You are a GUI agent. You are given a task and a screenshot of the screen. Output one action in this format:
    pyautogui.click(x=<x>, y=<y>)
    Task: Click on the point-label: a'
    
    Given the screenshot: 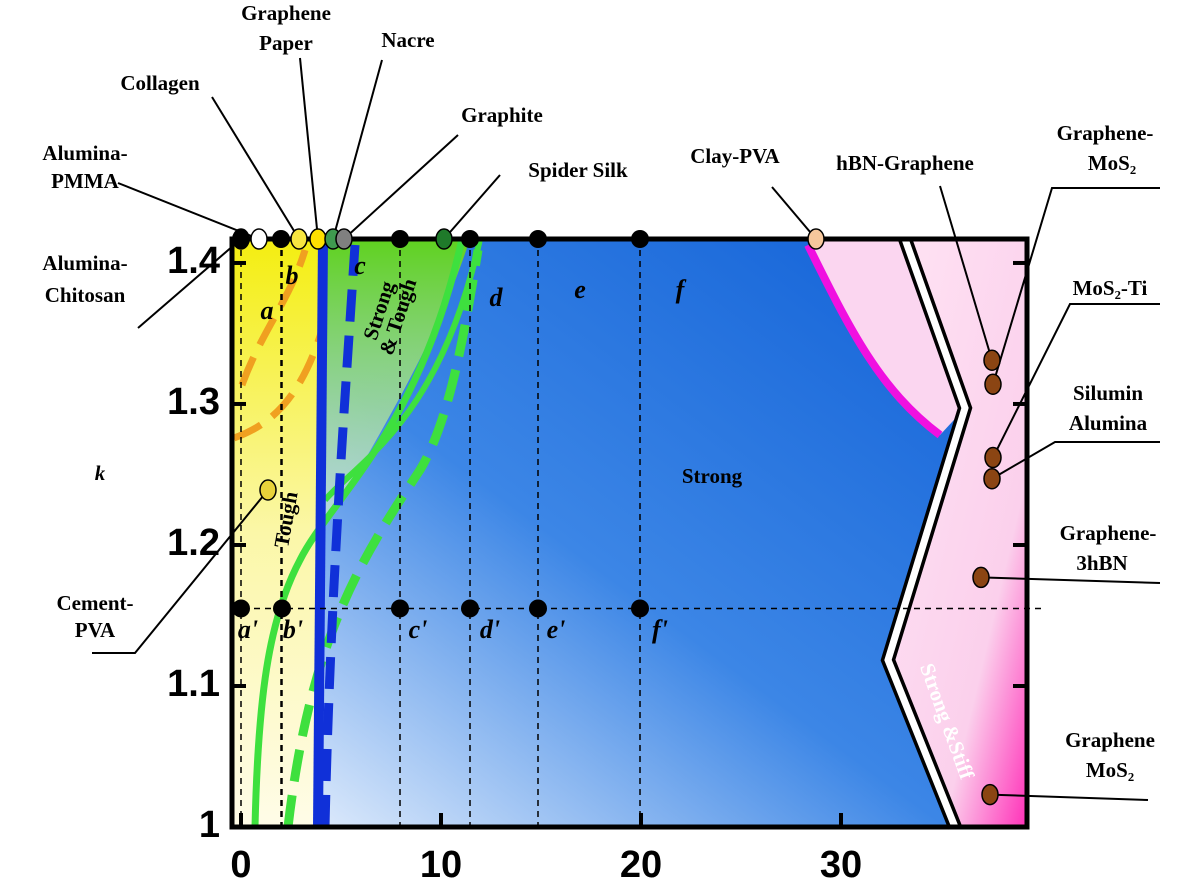 What is the action you would take?
    pyautogui.click(x=248, y=629)
    